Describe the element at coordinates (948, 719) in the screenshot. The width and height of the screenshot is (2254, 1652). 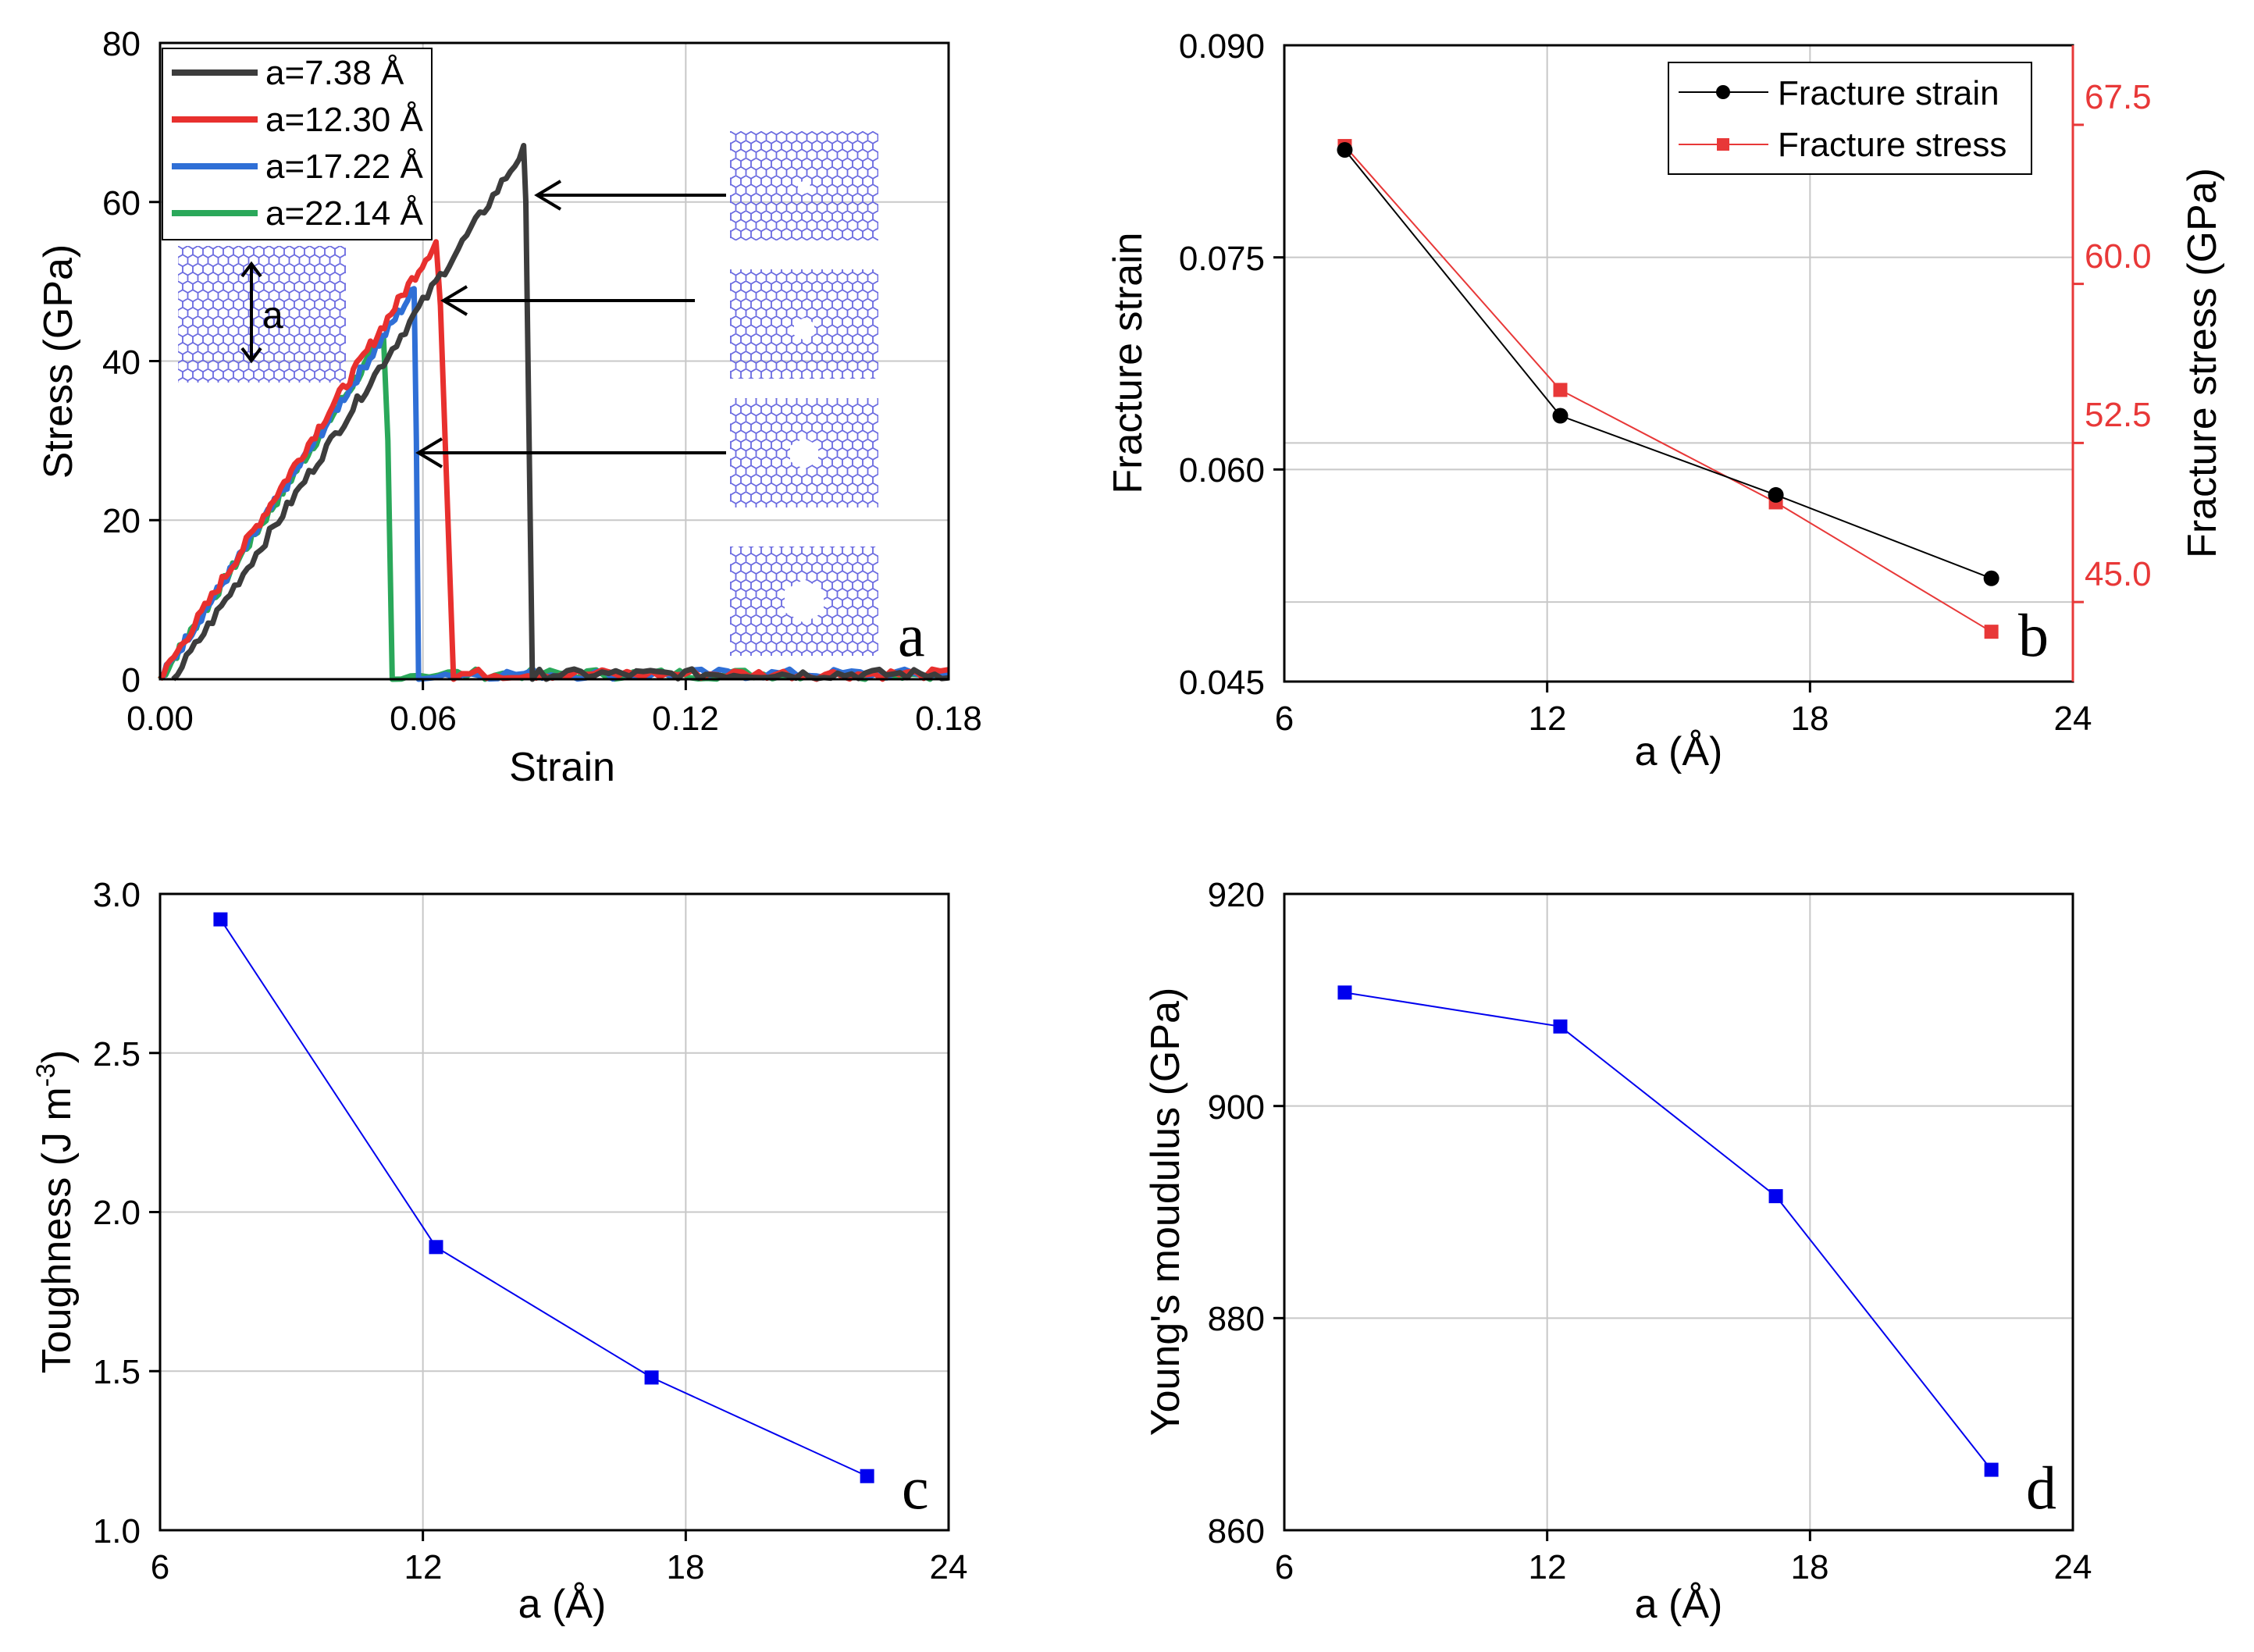
I see `panel-a-xtick: 0.18` at that location.